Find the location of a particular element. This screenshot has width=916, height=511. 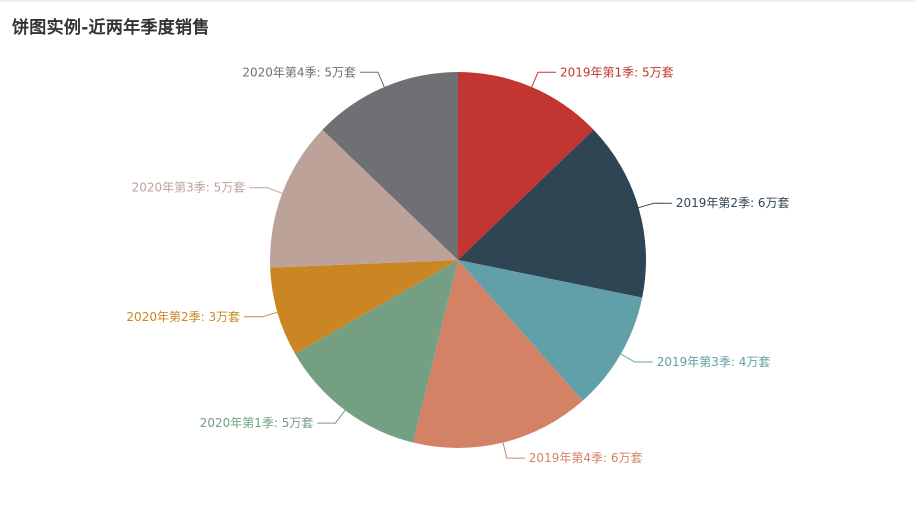

slice-label-1: 2019年第1季: 5万套 is located at coordinates (617, 72).